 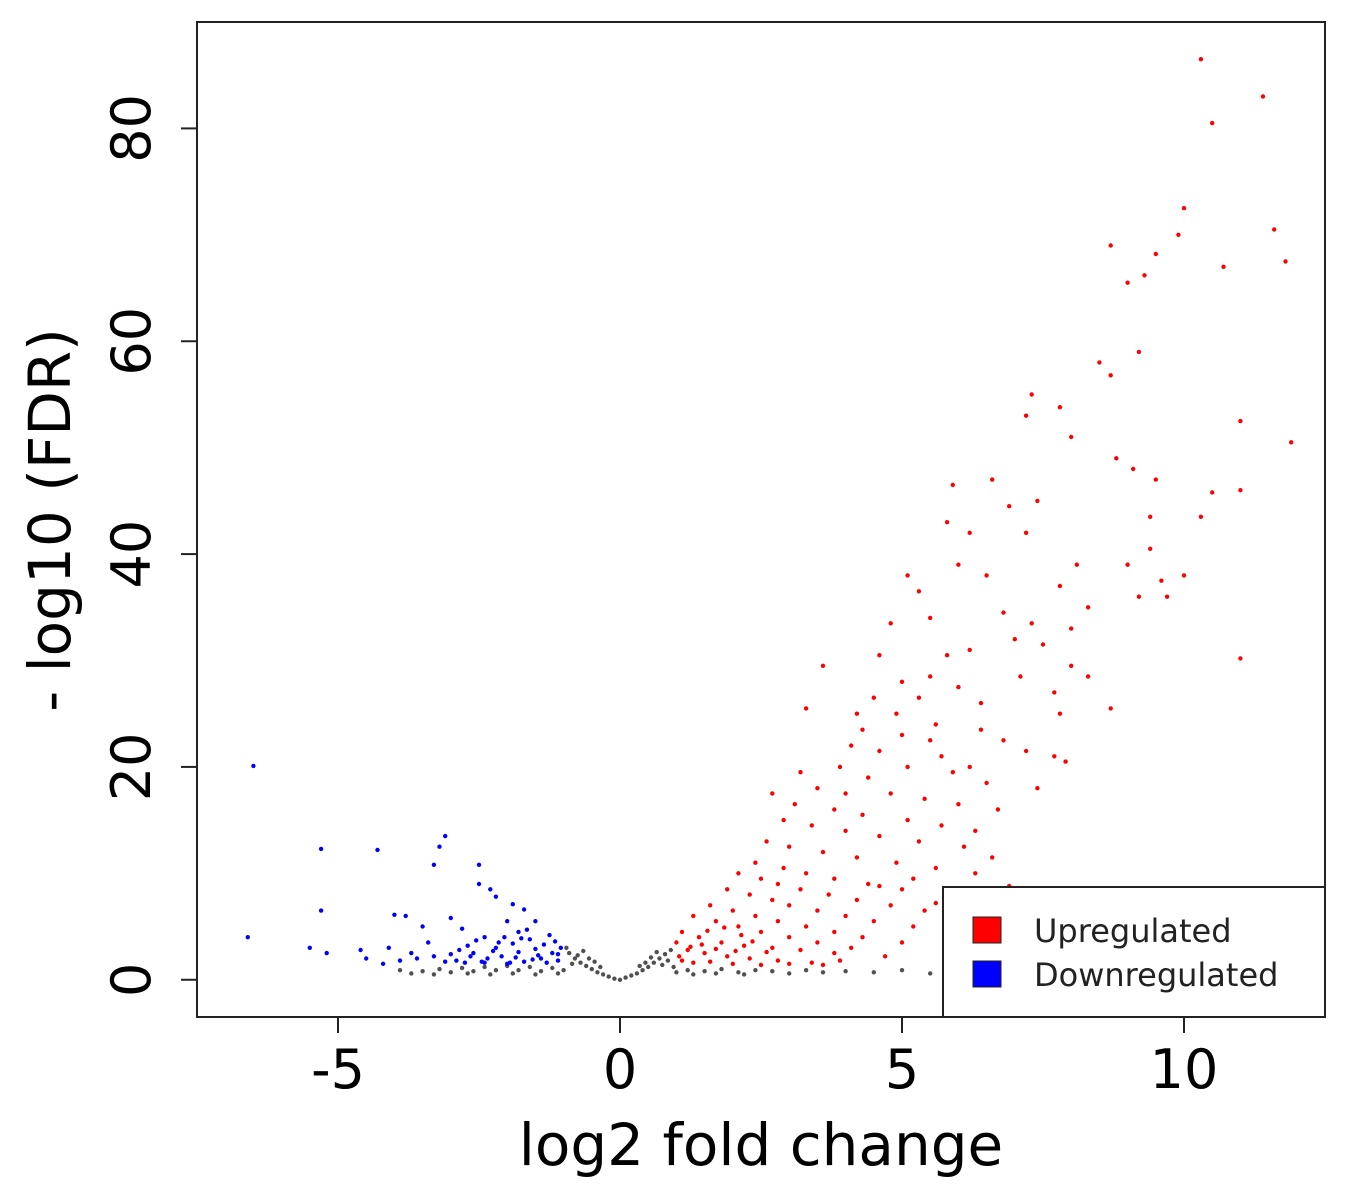 What do you see at coordinates (404, 864) in the screenshot?
I see `series-downregulated` at bounding box center [404, 864].